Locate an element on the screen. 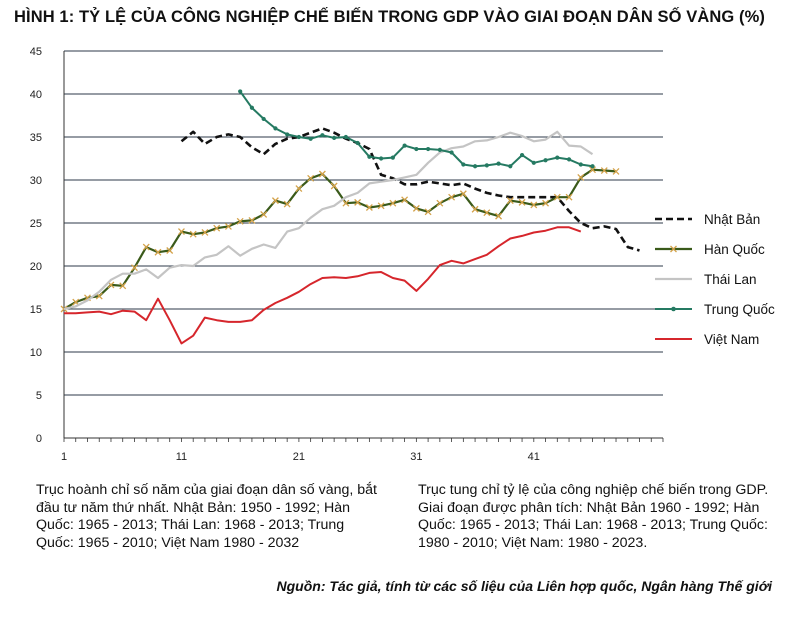 This screenshot has height=618, width=792. y-tick-label: 30 is located at coordinates (36, 181).